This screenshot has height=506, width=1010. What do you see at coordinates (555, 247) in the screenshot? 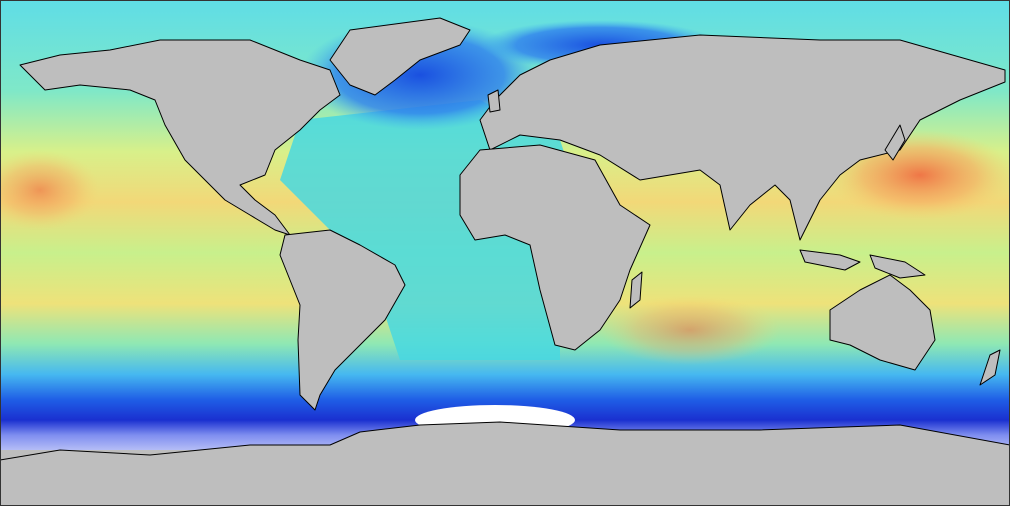
I see `africa` at bounding box center [555, 247].